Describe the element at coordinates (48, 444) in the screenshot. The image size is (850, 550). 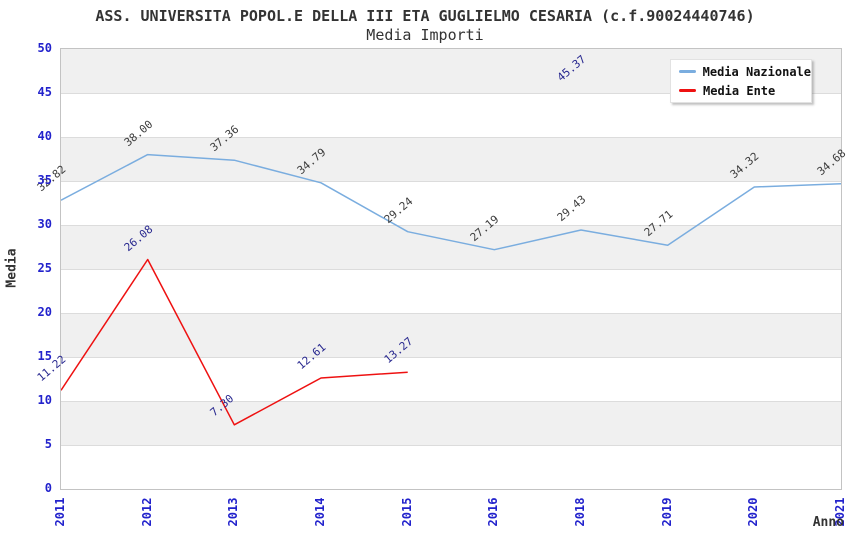
I see `y-tick-label: 5` at that location.